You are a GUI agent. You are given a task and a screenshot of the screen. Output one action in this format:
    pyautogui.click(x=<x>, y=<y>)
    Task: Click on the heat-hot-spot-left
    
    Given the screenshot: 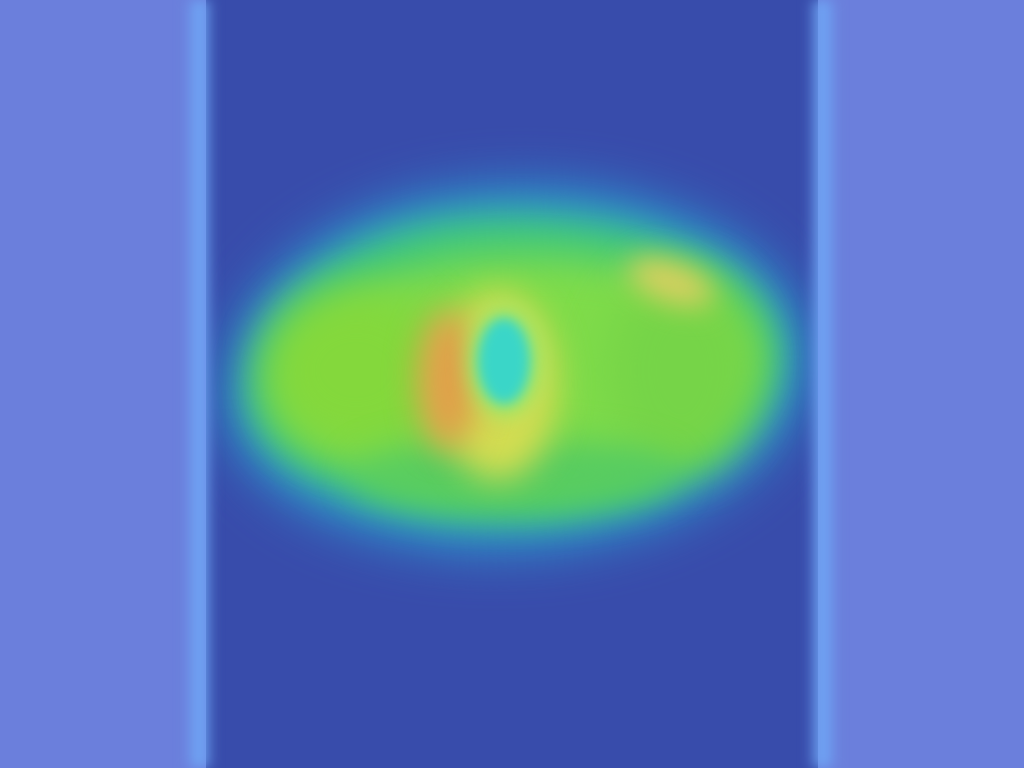 What is the action you would take?
    pyautogui.click(x=448, y=380)
    